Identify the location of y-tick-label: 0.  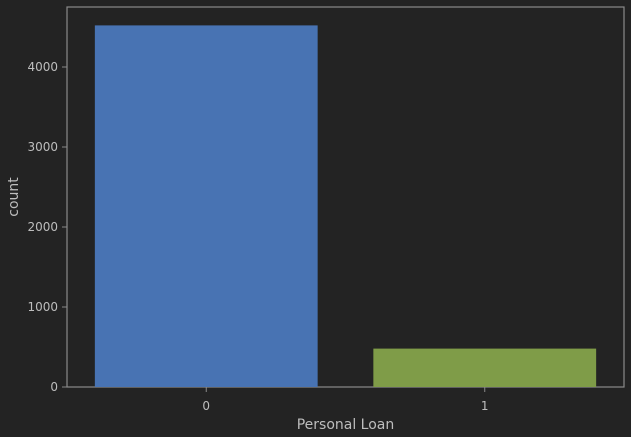
(54, 387).